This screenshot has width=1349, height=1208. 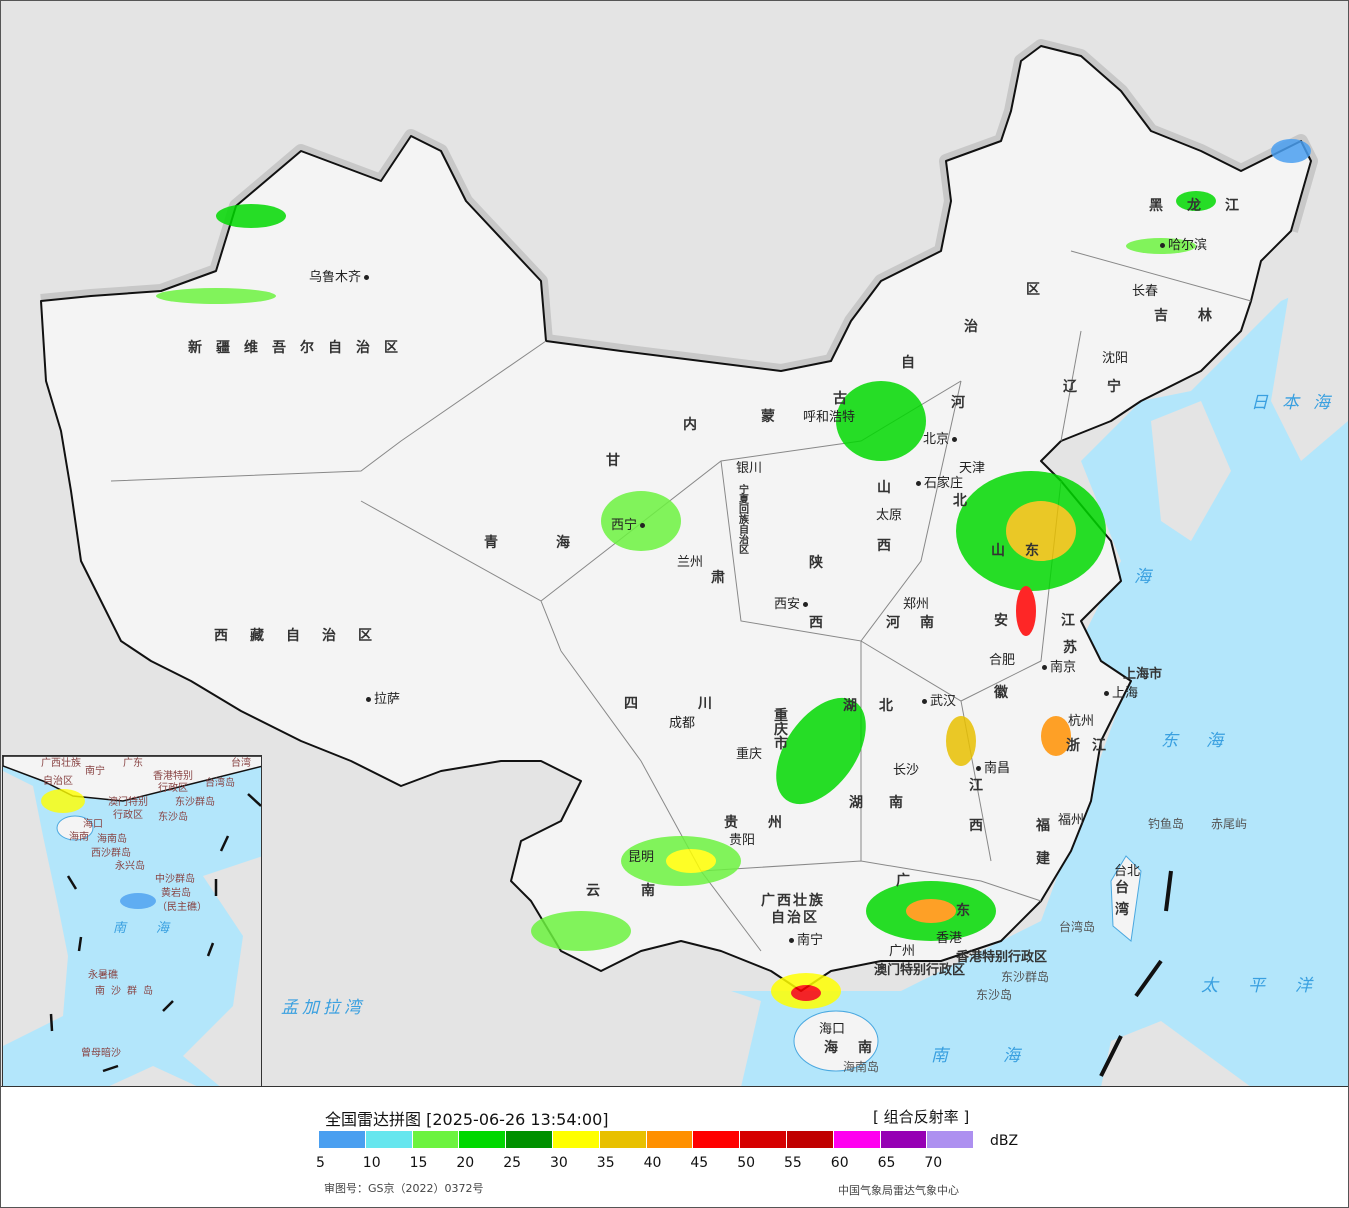 What do you see at coordinates (1081, 721) in the screenshot?
I see `city-hangzhou: 杭州` at bounding box center [1081, 721].